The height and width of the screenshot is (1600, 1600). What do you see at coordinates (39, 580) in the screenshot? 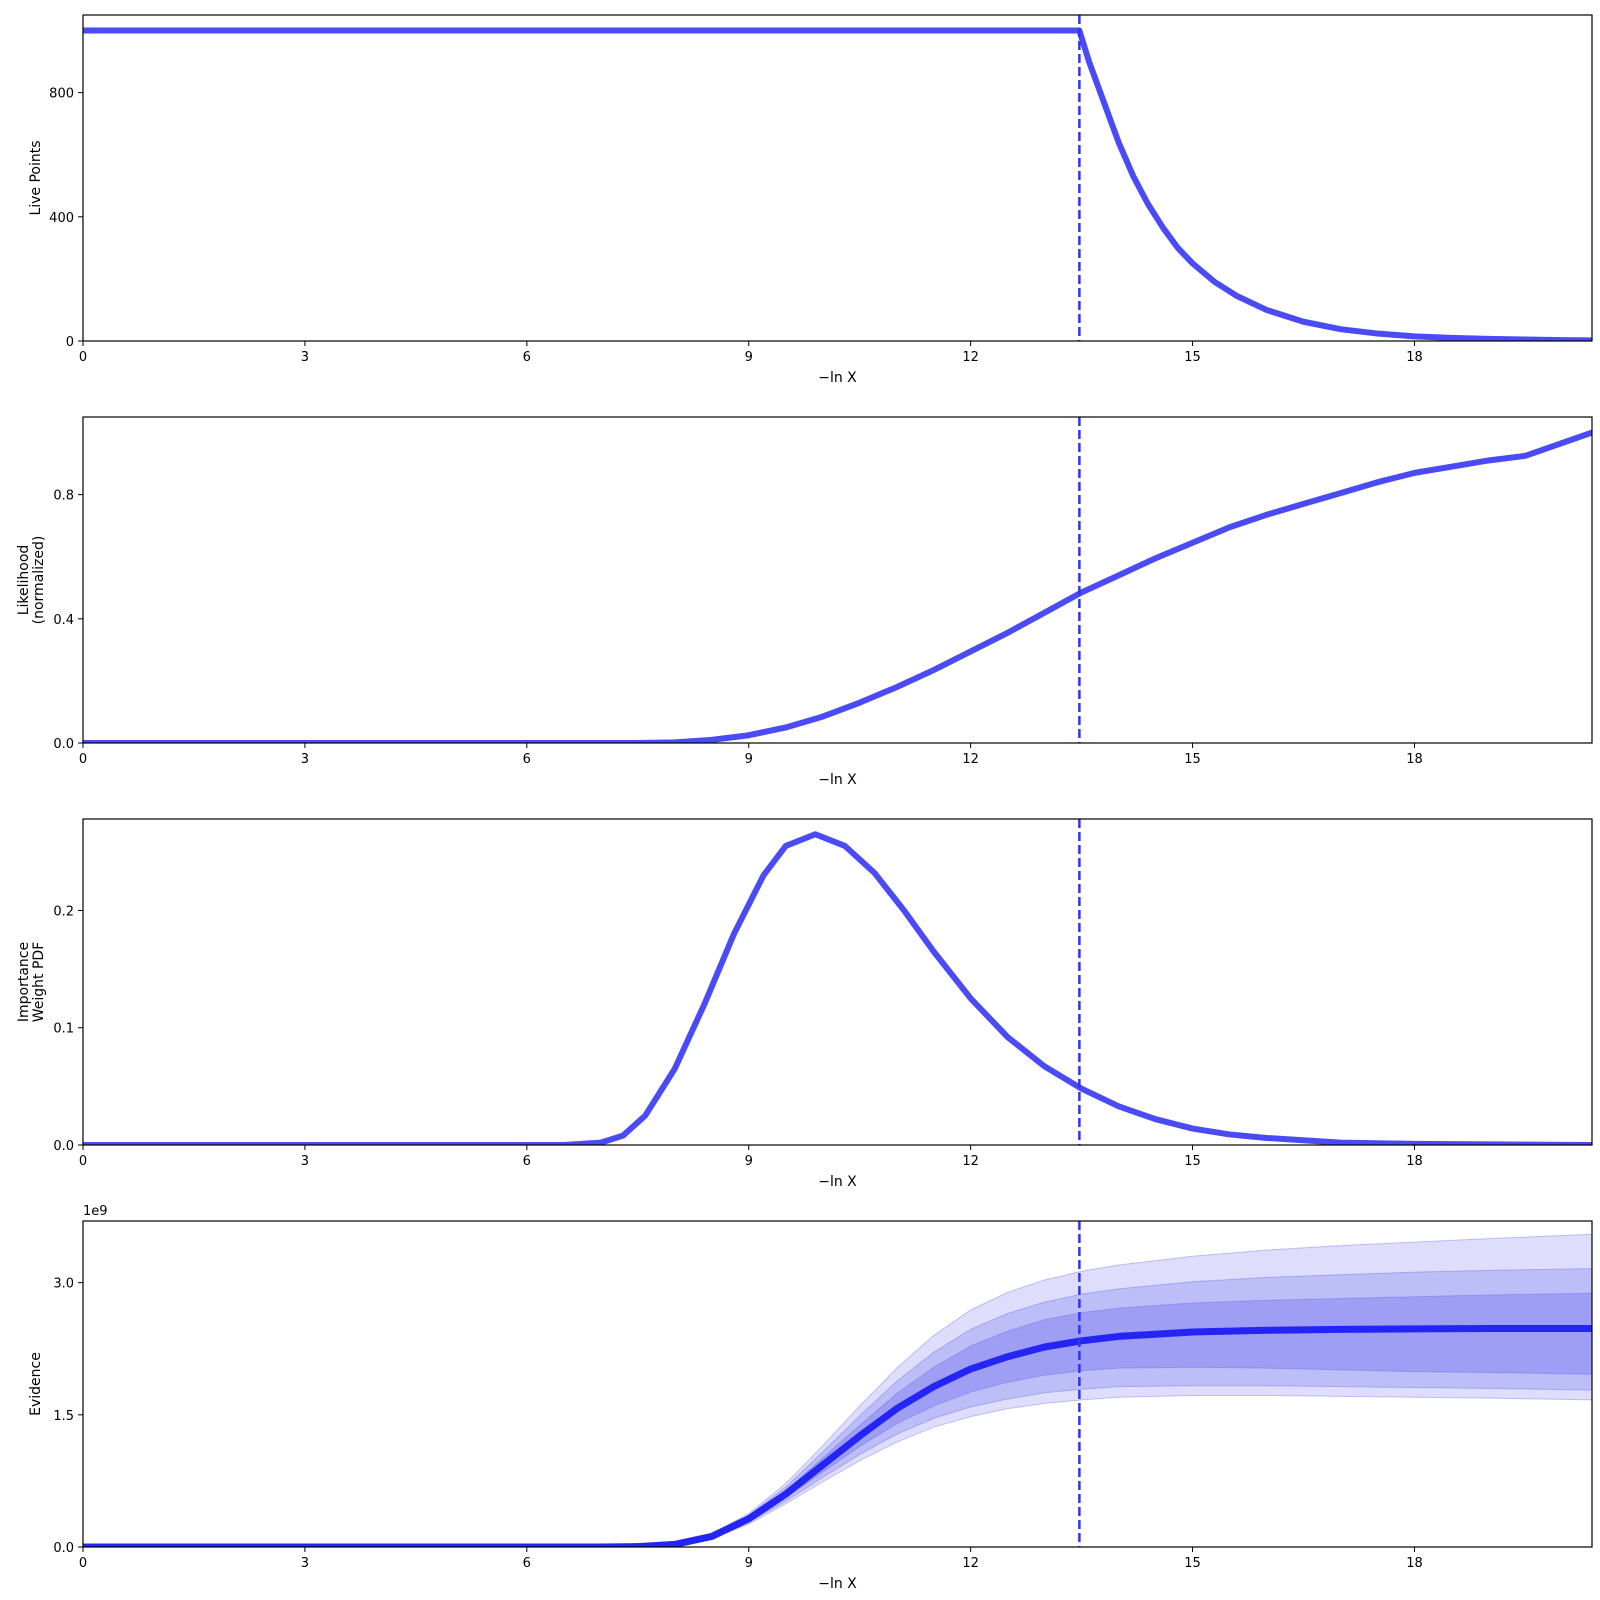
I see `y-axis-label: (normalized)` at bounding box center [39, 580].